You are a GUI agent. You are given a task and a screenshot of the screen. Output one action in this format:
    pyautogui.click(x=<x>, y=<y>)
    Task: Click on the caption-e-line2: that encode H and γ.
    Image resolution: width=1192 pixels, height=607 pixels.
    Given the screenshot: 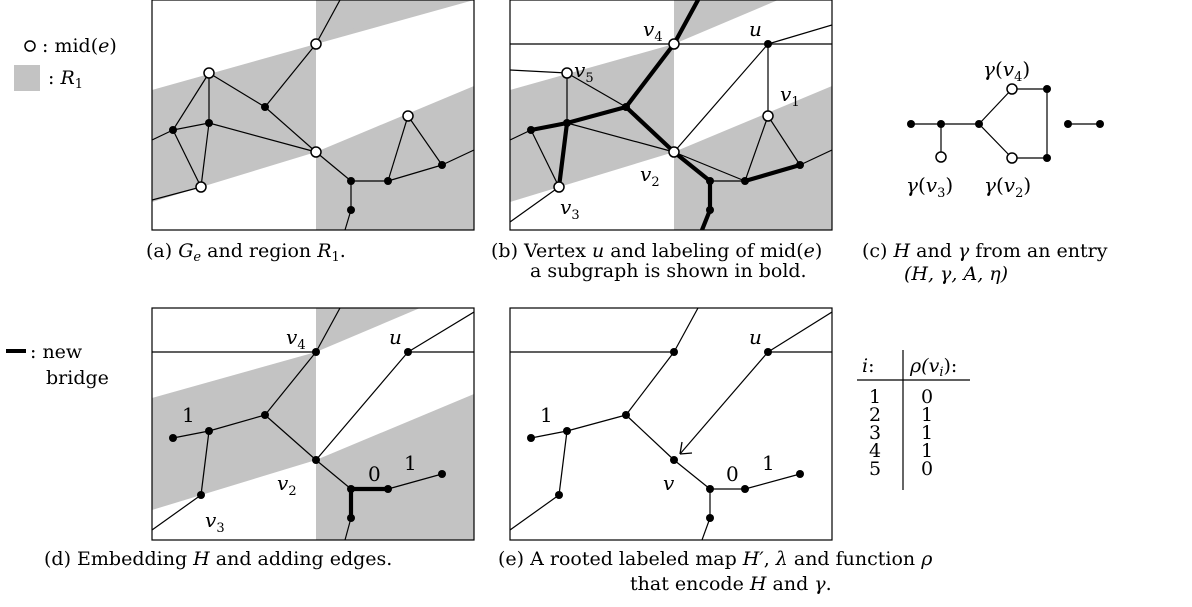 What is the action you would take?
    pyautogui.click(x=731, y=584)
    